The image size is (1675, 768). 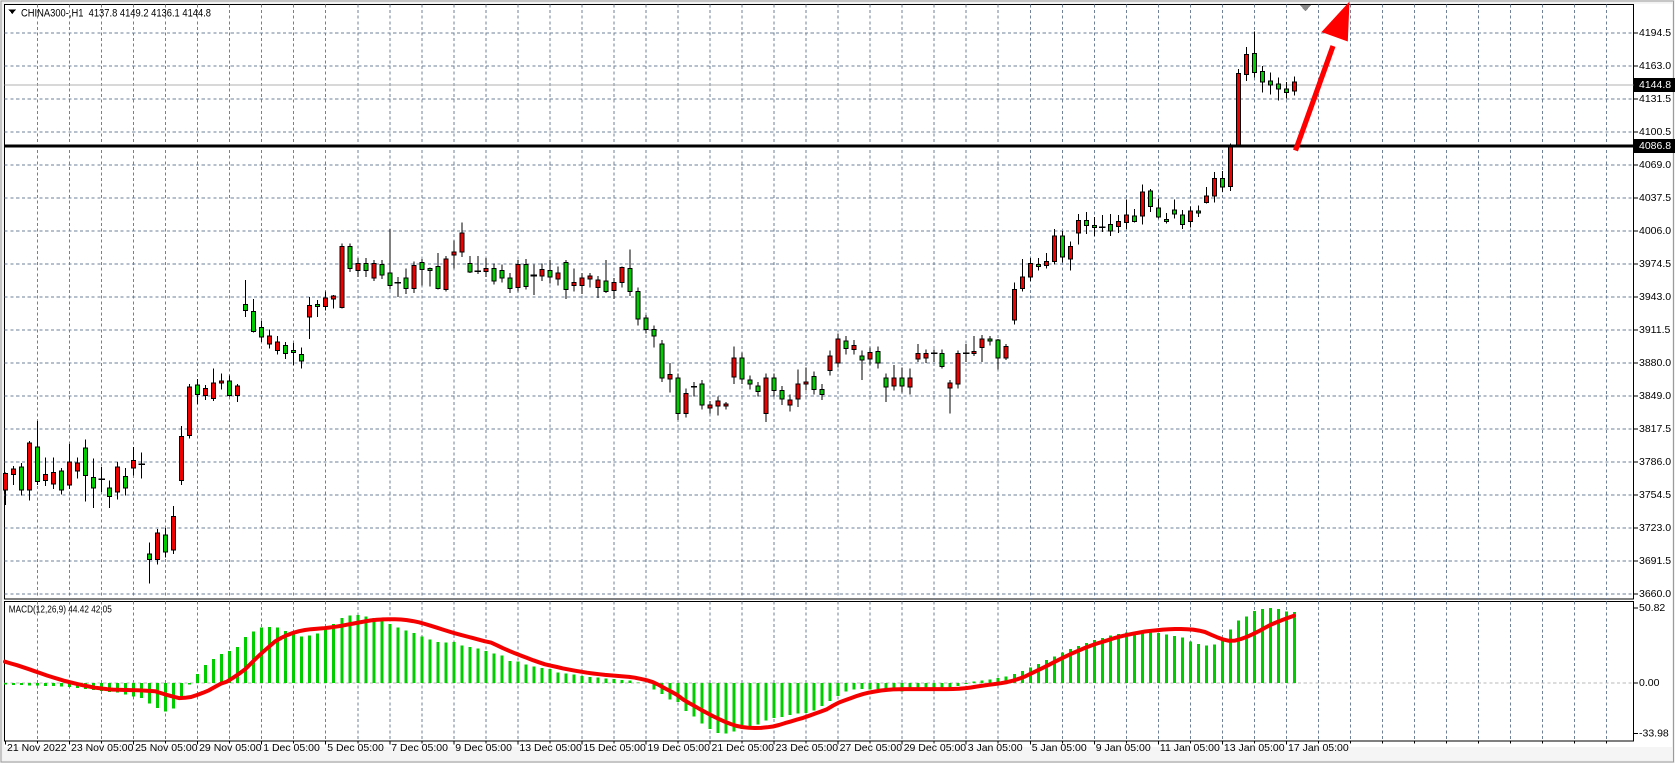 I want to click on svg-text: 3943.0, so click(x=1655, y=297).